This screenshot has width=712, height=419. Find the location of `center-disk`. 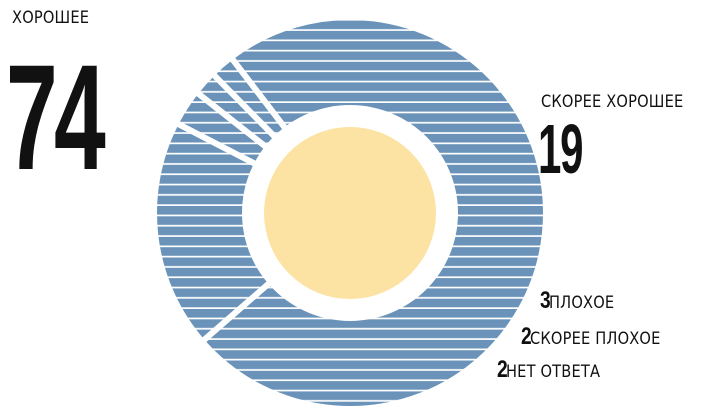

center-disk is located at coordinates (350, 213).